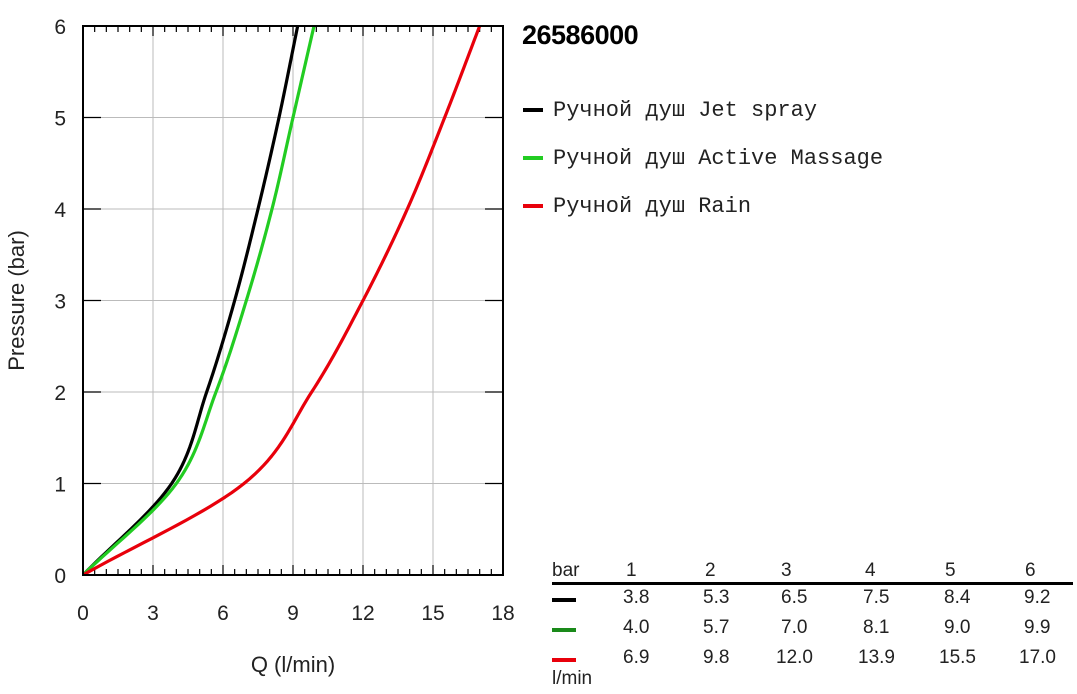  What do you see at coordinates (812, 600) in the screenshot?
I see `flow-table-row-jet-spray: 3.8 5.3 6.5 7.5 8.4 9.2` at bounding box center [812, 600].